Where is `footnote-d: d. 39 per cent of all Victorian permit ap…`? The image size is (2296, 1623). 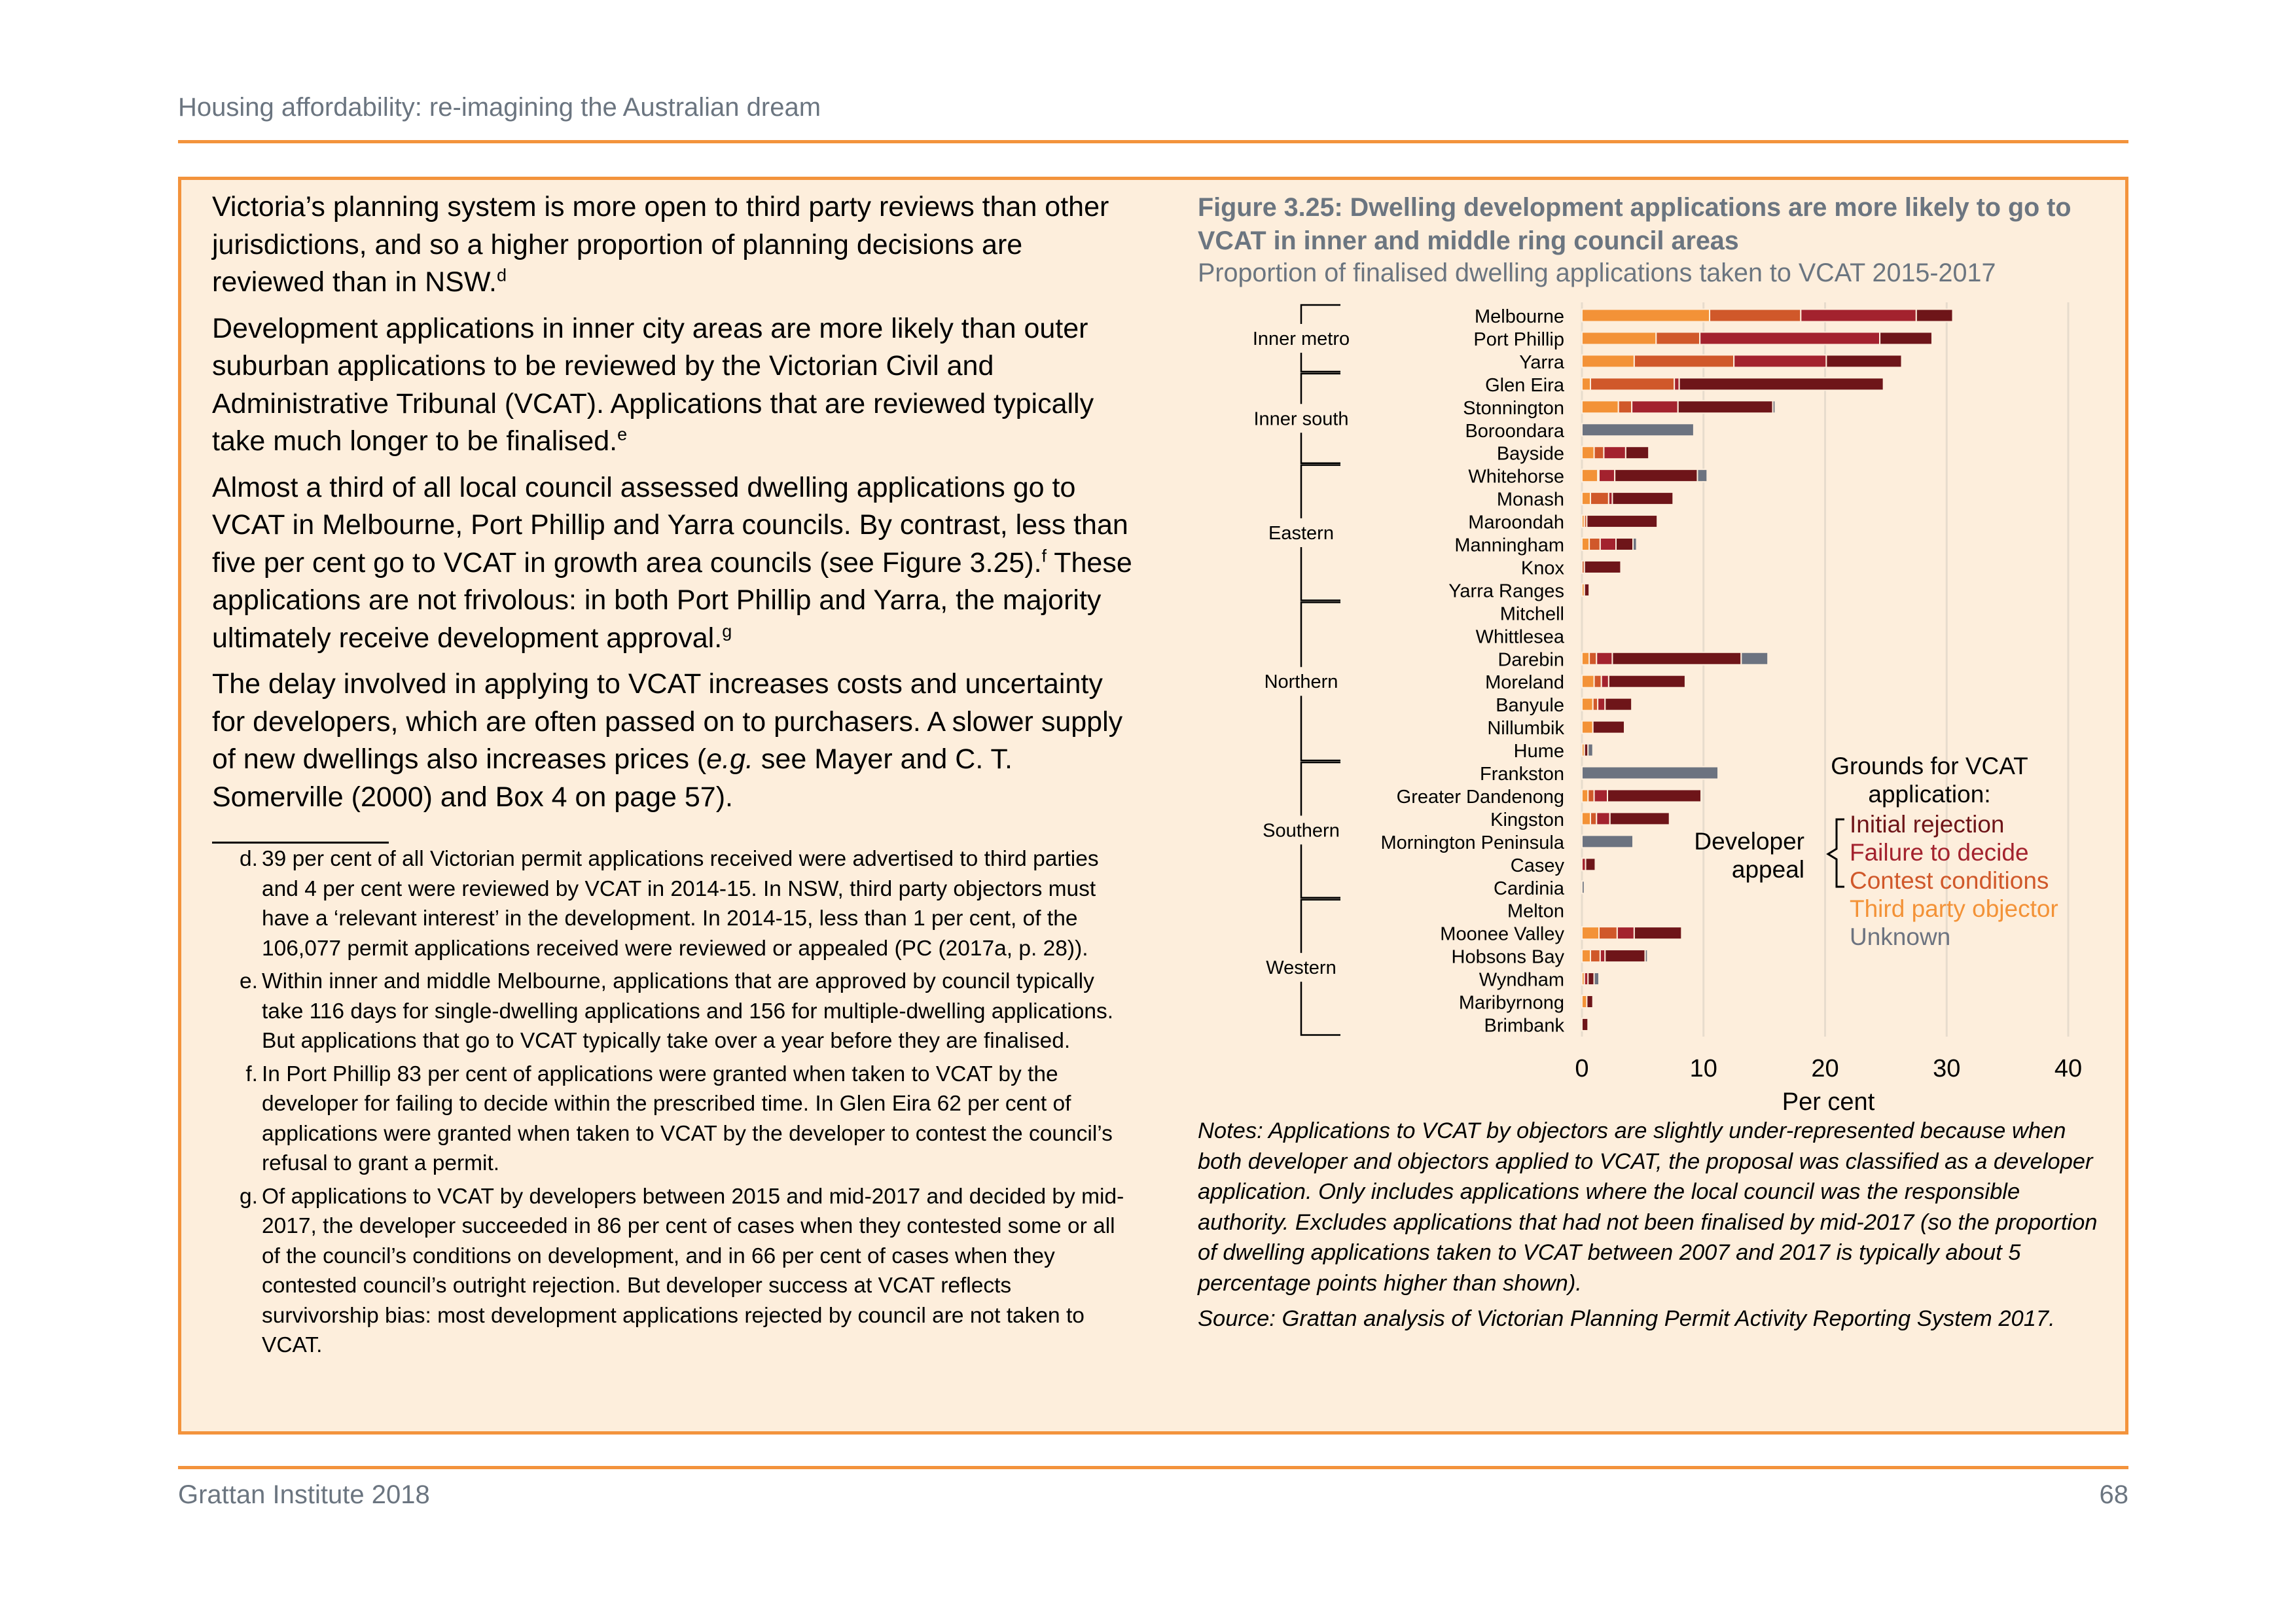
footnote-d: d. 39 per cent of all Victorian permit ap… is located at coordinates (680, 903).